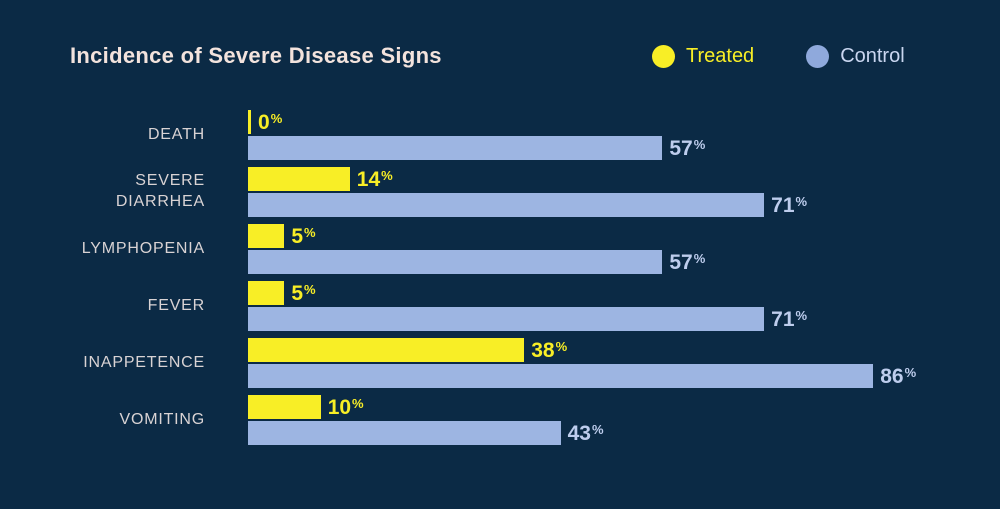  Describe the element at coordinates (374, 179) in the screenshot. I see `treated-value-label: 14%` at that location.